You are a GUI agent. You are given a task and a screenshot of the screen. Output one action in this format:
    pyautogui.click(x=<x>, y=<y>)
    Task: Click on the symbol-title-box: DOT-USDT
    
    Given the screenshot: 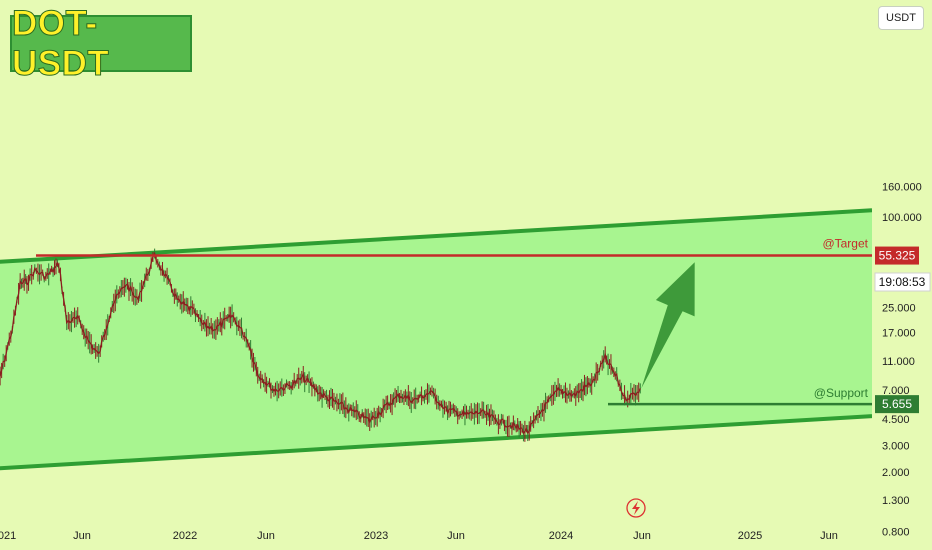 What is the action you would take?
    pyautogui.click(x=101, y=43)
    